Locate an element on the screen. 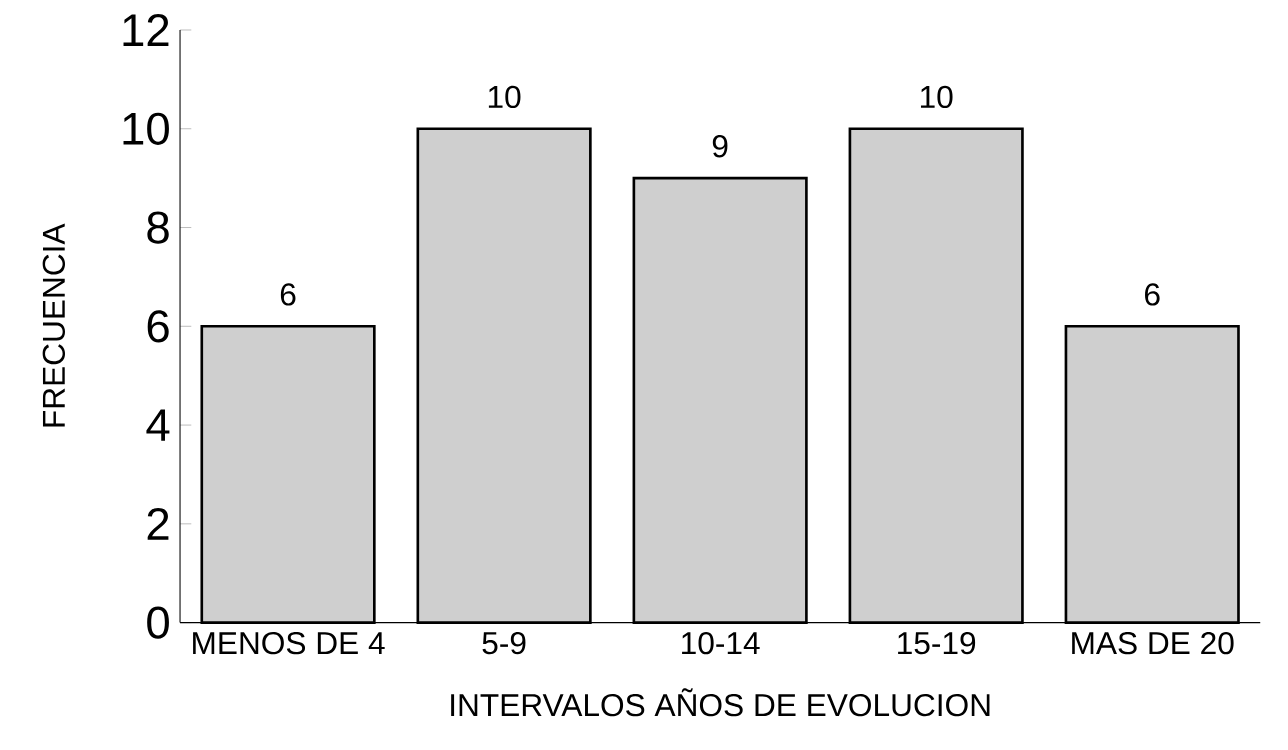 The image size is (1288, 750). y-tick-label: 12 is located at coordinates (146, 30).